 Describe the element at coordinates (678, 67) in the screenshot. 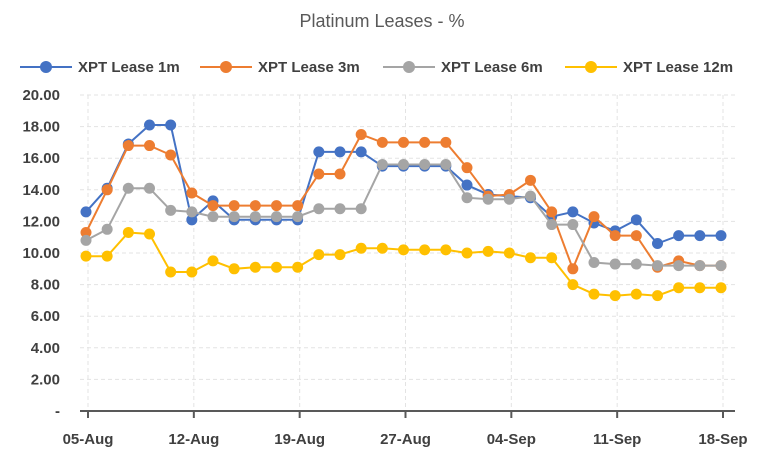

I see `legend-label: XPT Lease 12m` at that location.